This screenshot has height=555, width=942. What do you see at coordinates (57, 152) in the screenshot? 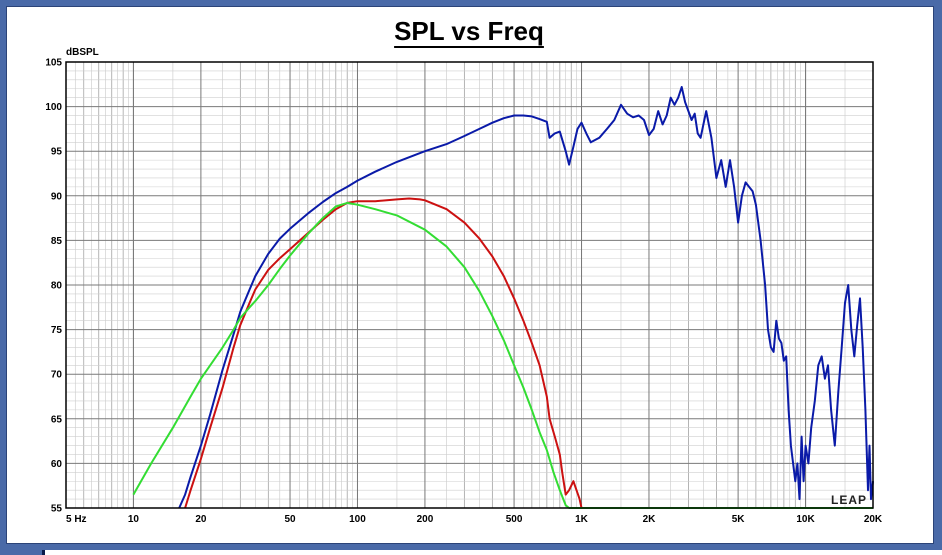
I see `y-tick-label: 95` at bounding box center [57, 152].